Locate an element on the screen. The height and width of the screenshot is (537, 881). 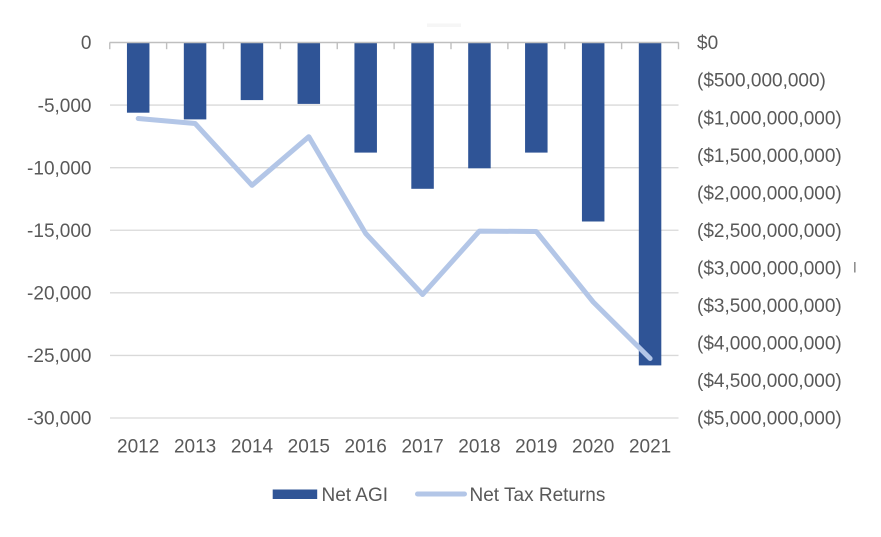
svg-text: ($4,500,000,000) is located at coordinates (769, 381).